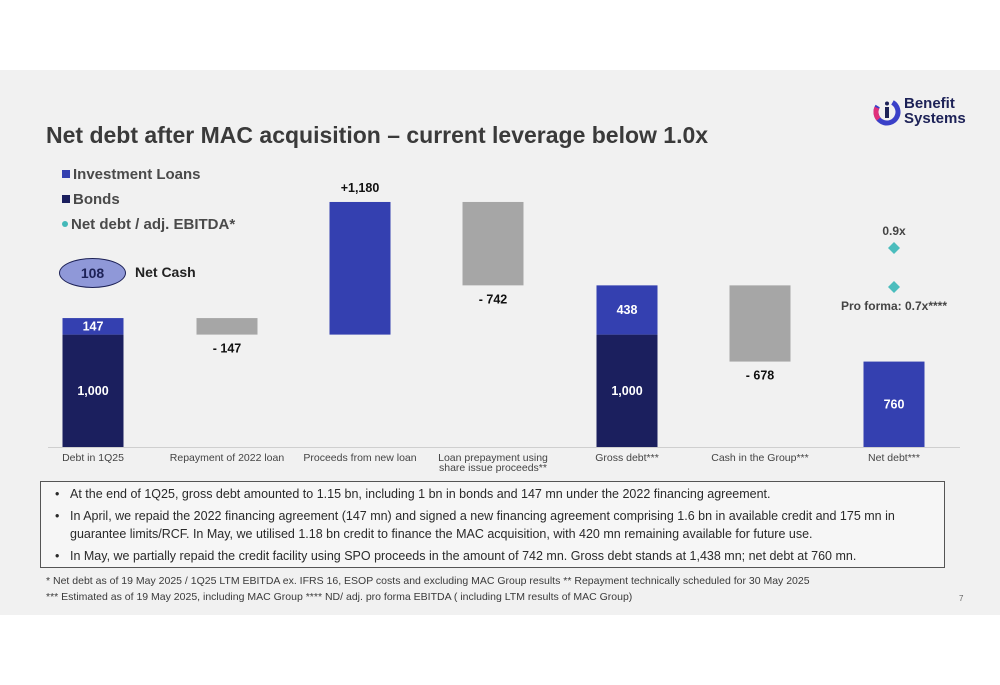 This screenshot has height=685, width=1000. Describe the element at coordinates (165, 272) in the screenshot. I see `net-cash-label: Net Cash` at that location.